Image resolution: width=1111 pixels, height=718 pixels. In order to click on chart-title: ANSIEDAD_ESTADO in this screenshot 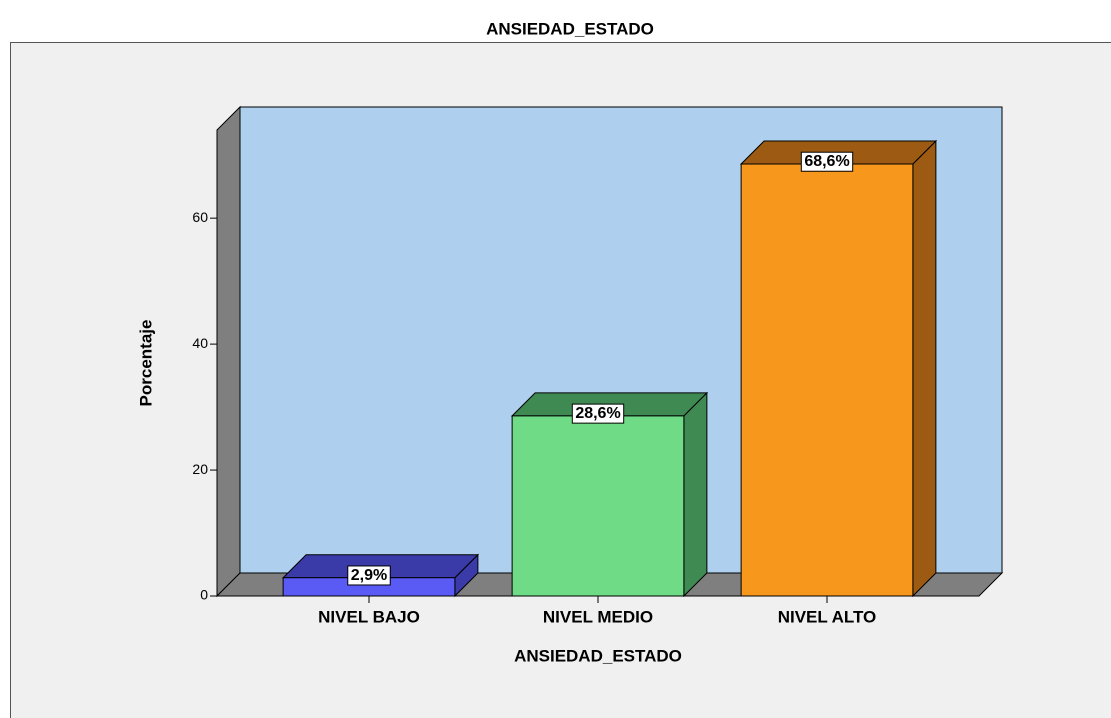, I will do `click(570, 28)`.